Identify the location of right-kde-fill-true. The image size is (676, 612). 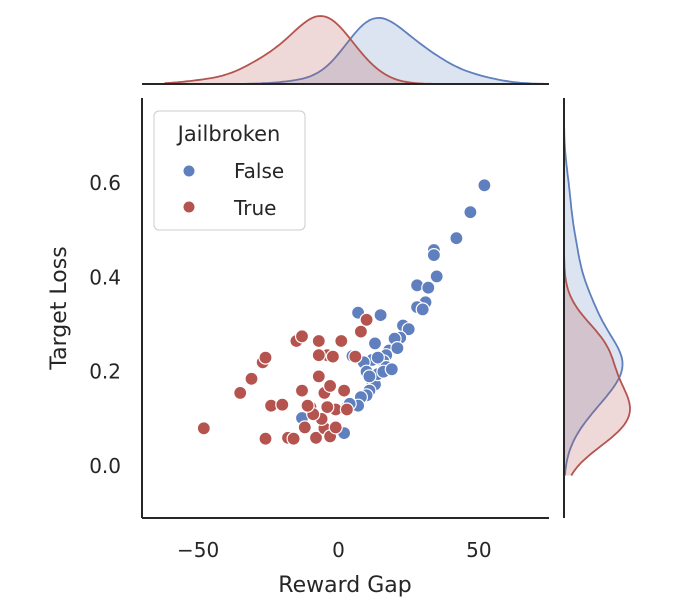
(597, 287).